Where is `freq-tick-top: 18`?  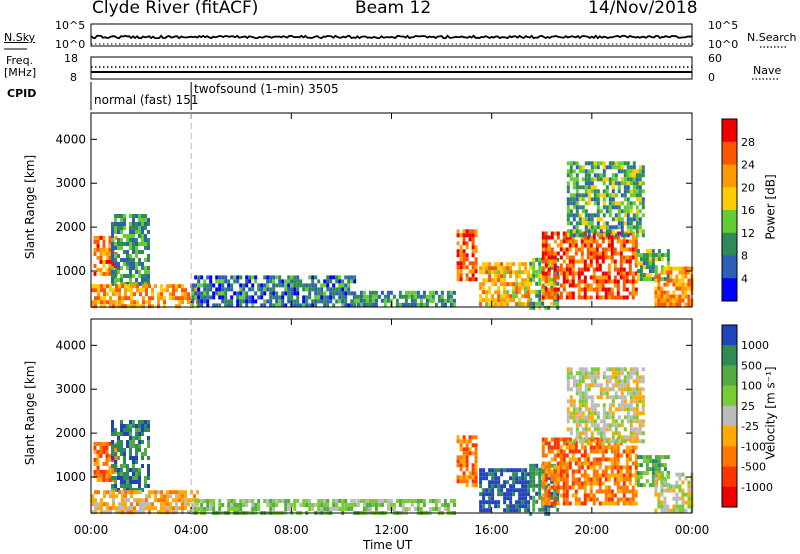
freq-tick-top: 18 is located at coordinates (71, 58).